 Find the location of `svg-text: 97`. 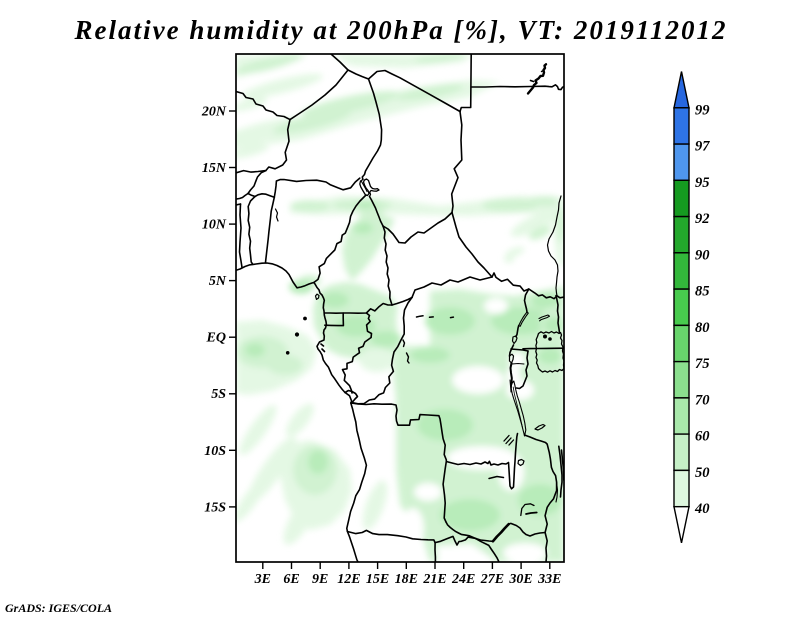

svg-text: 97 is located at coordinates (702, 147).